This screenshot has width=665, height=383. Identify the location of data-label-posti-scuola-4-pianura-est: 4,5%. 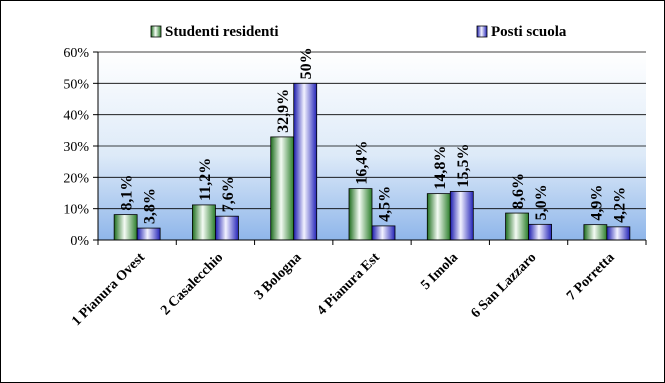
(385, 204).